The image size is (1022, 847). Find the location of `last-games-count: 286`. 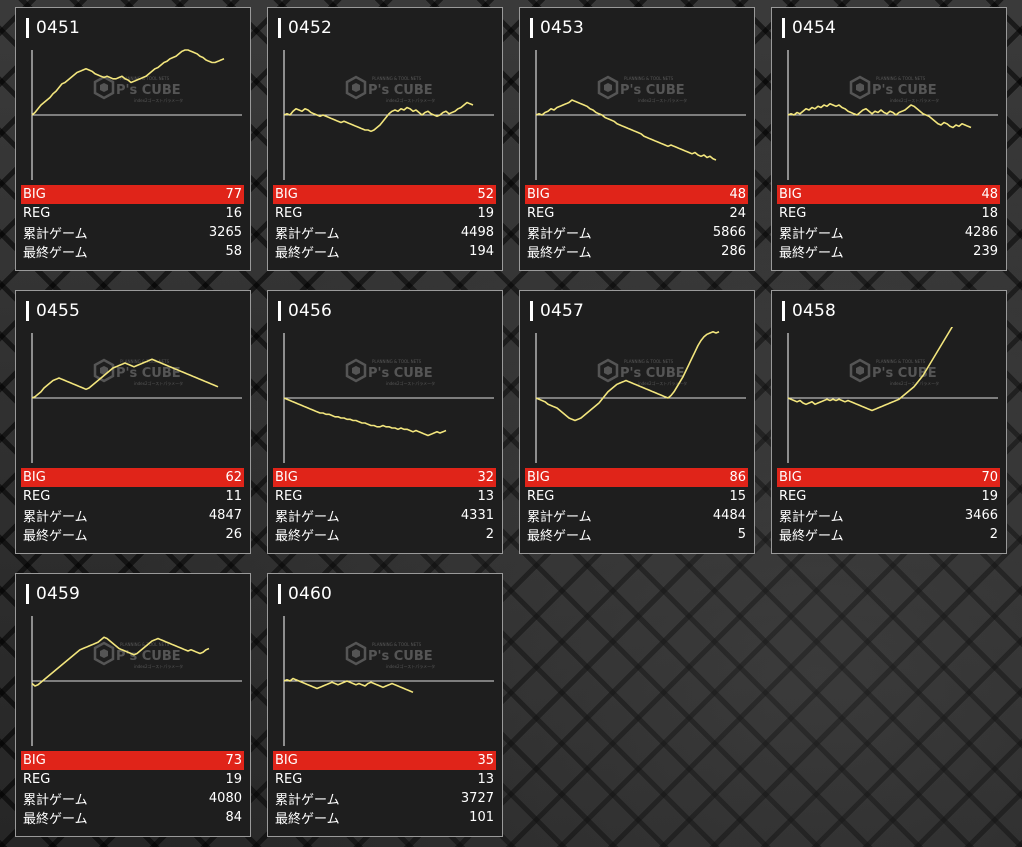

last-games-count: 286 is located at coordinates (733, 251).